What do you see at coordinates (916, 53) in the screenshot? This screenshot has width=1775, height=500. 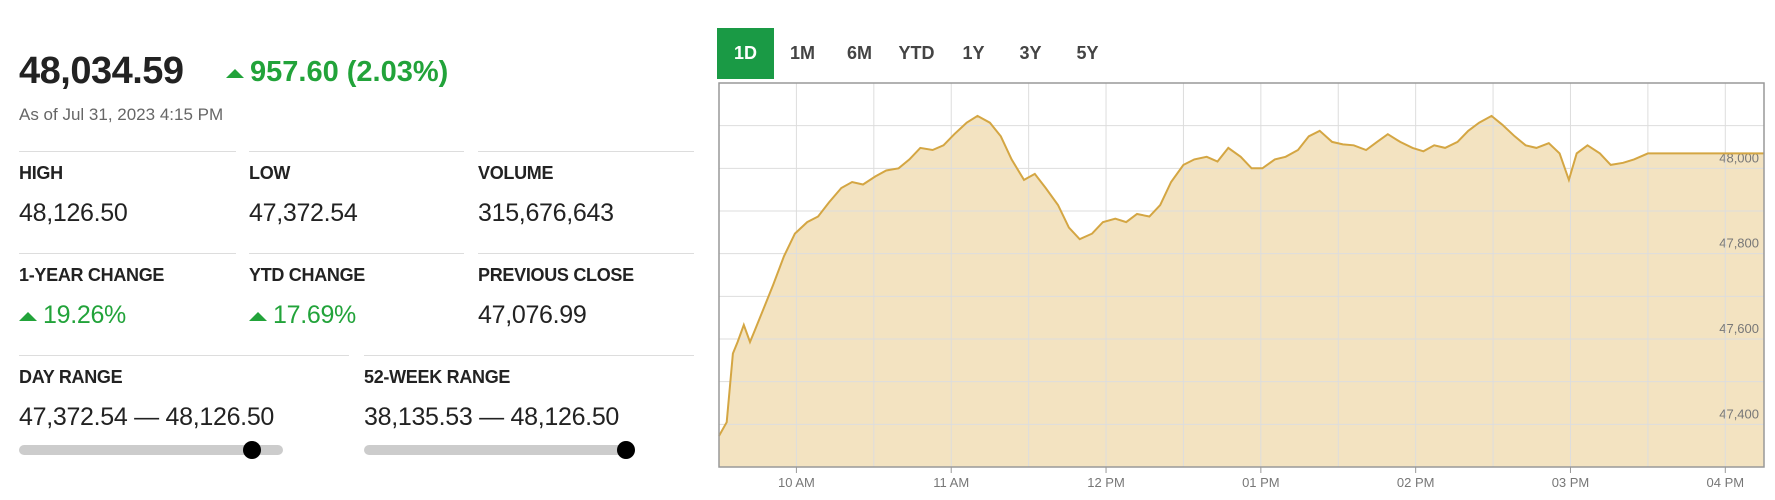 I see `range-tab: YTD` at bounding box center [916, 53].